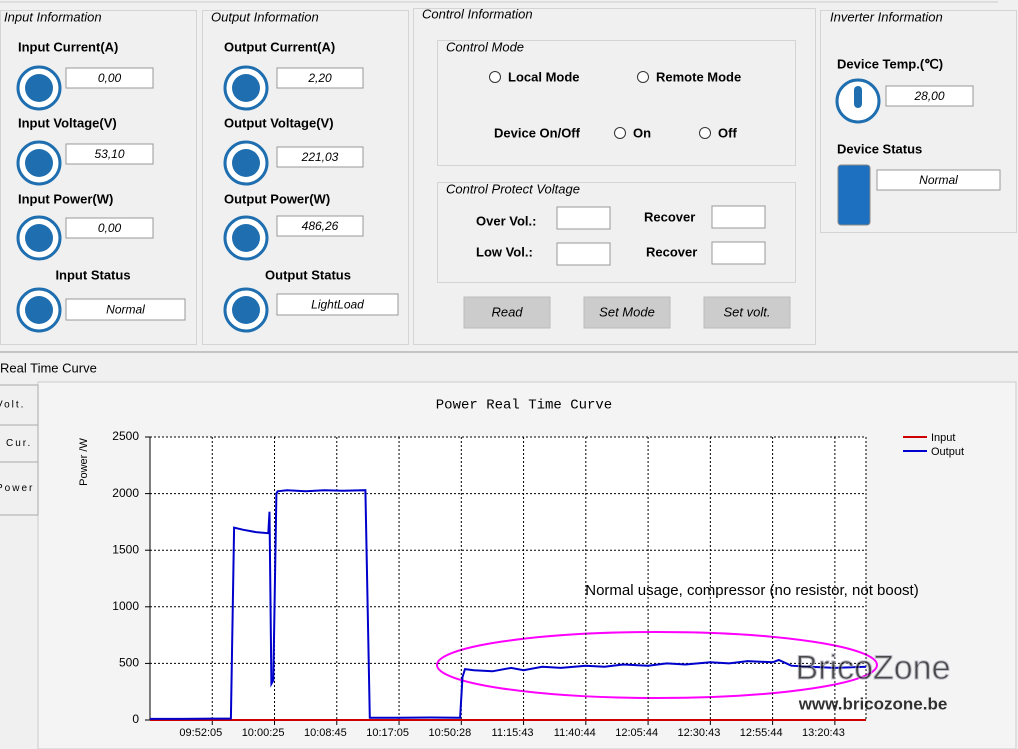 Image resolution: width=1018 pixels, height=749 pixels. I want to click on label: Remote Mode, so click(698, 76).